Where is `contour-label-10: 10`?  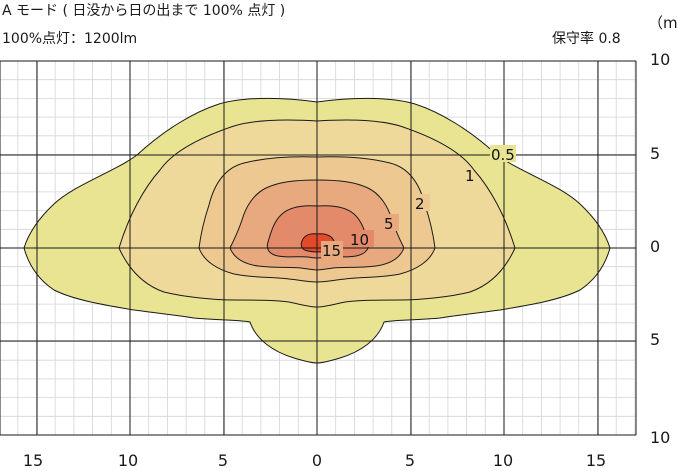 contour-label-10: 10 is located at coordinates (359, 240).